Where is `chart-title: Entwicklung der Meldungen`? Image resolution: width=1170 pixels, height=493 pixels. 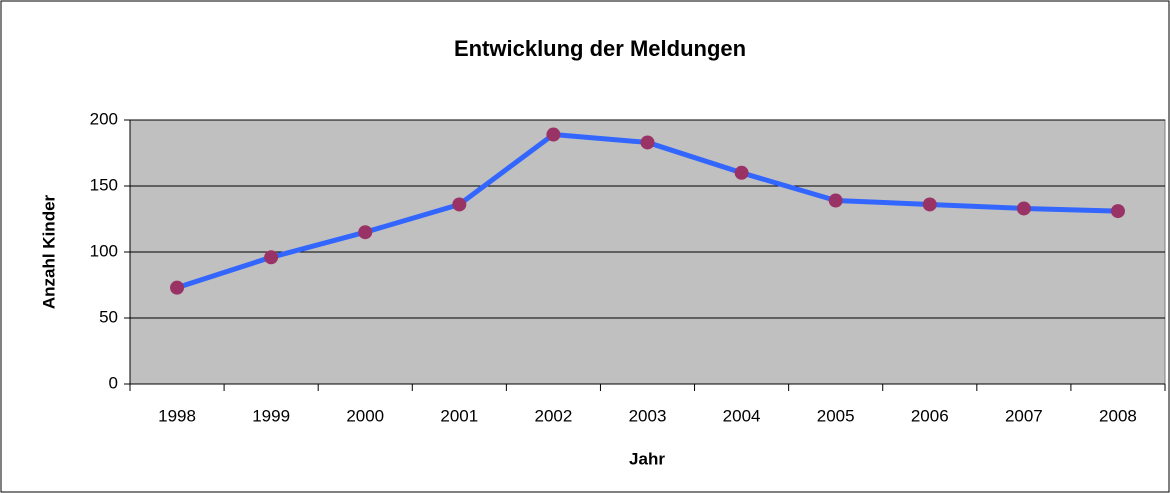 chart-title: Entwicklung der Meldungen is located at coordinates (600, 48).